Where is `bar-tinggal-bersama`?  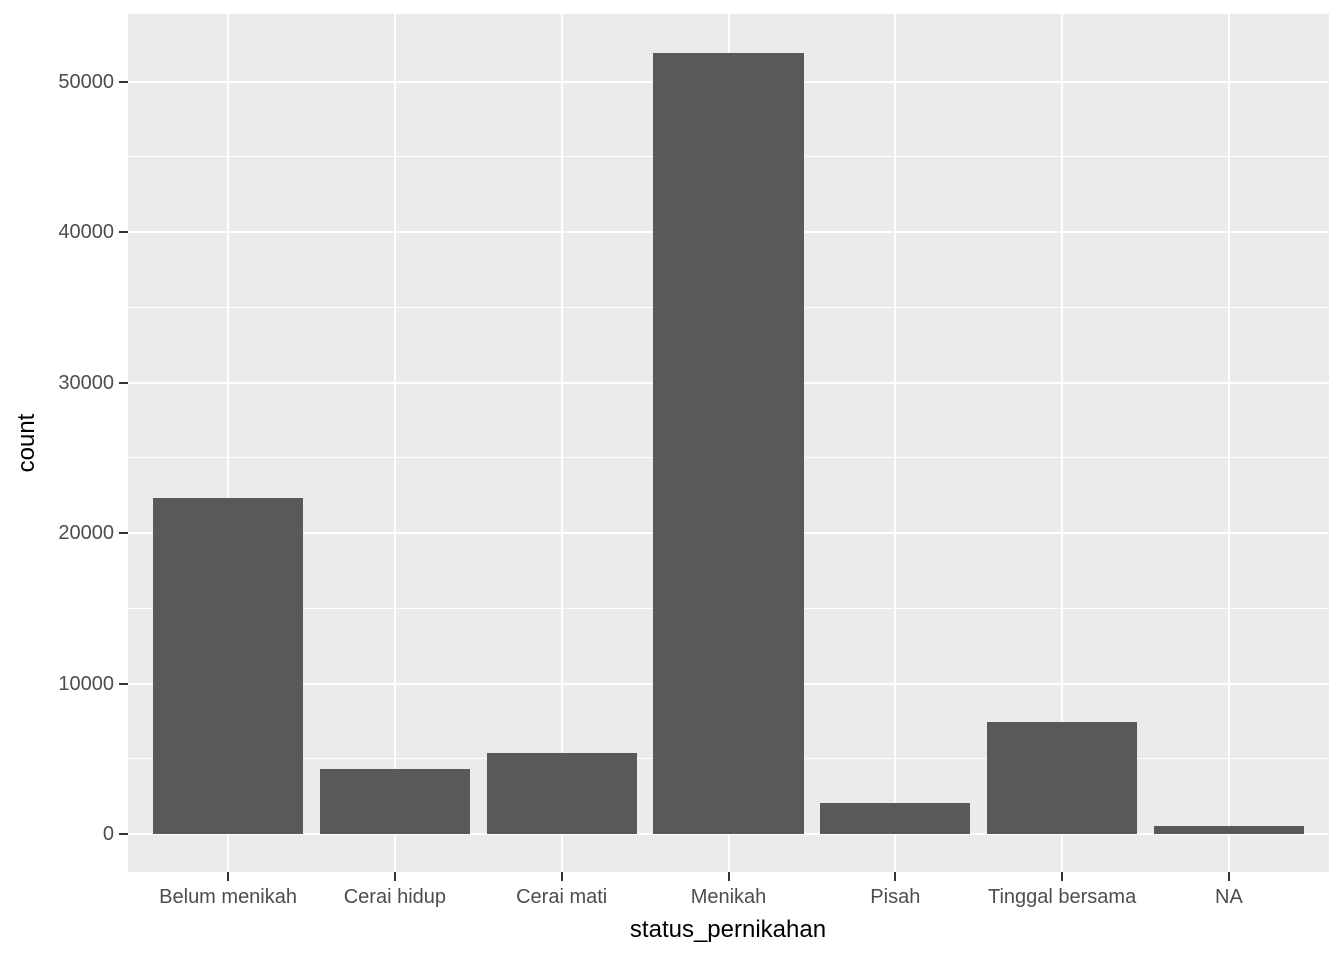
bar-tinggal-bersama is located at coordinates (1062, 778).